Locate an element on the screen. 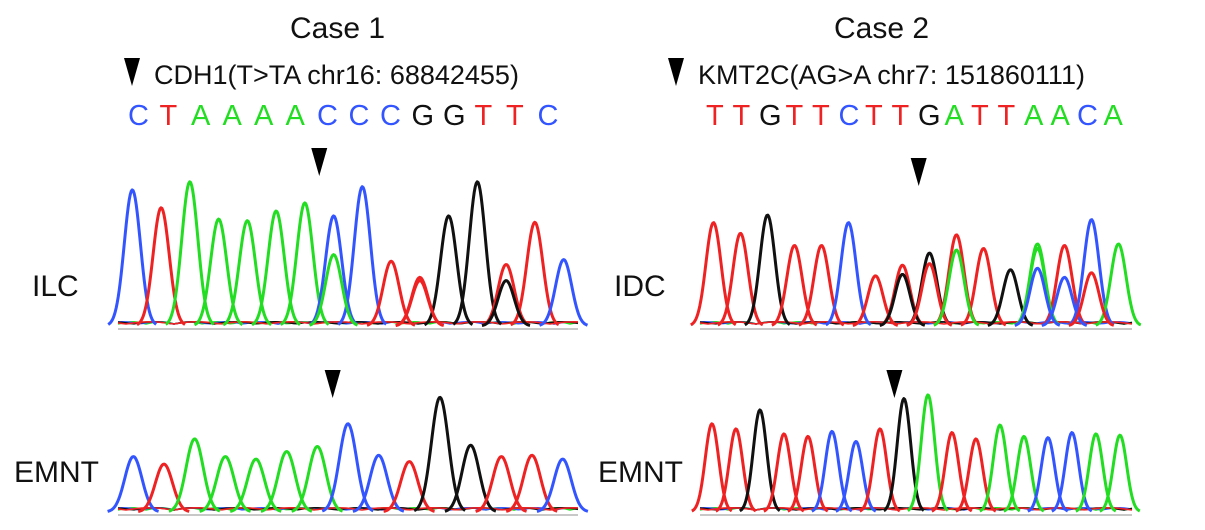 This screenshot has height=530, width=1205. case2-title: Case 2 is located at coordinates (882, 28).